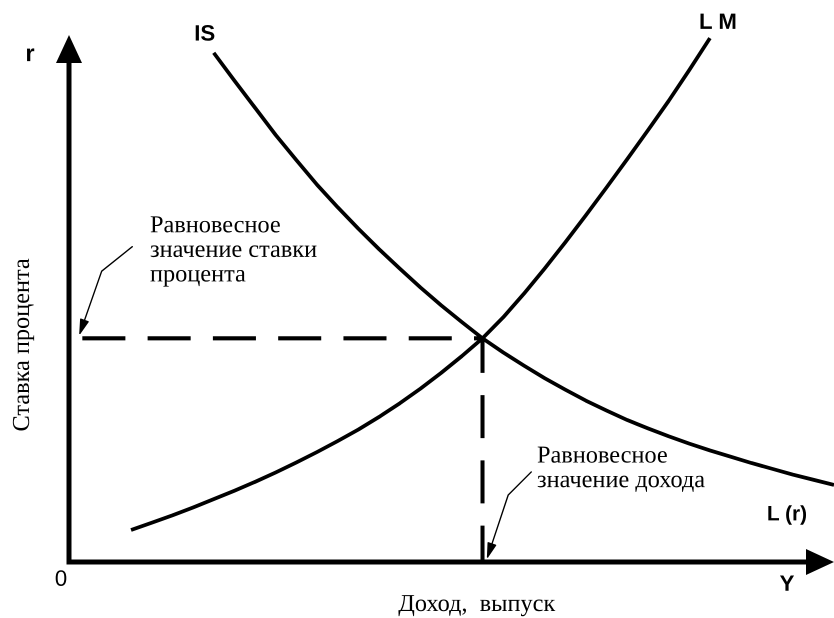 This screenshot has width=834, height=618. What do you see at coordinates (23, 344) in the screenshot?
I see `y-axis-title: Ставка процента` at bounding box center [23, 344].